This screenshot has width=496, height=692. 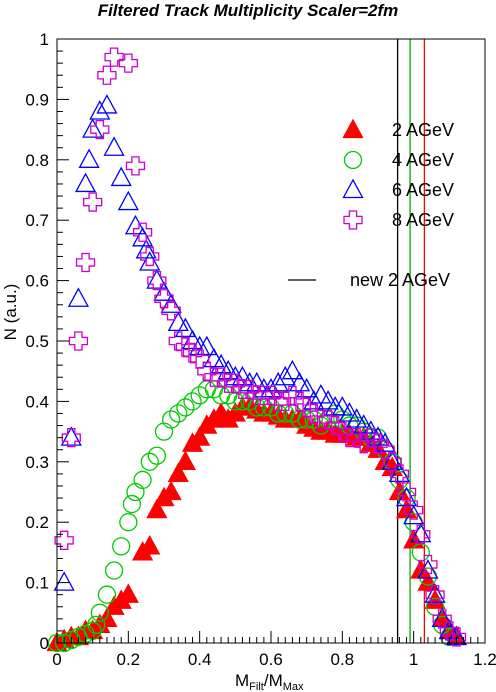 What do you see at coordinates (37, 583) in the screenshot?
I see `y-tick-label: 0.1` at bounding box center [37, 583].